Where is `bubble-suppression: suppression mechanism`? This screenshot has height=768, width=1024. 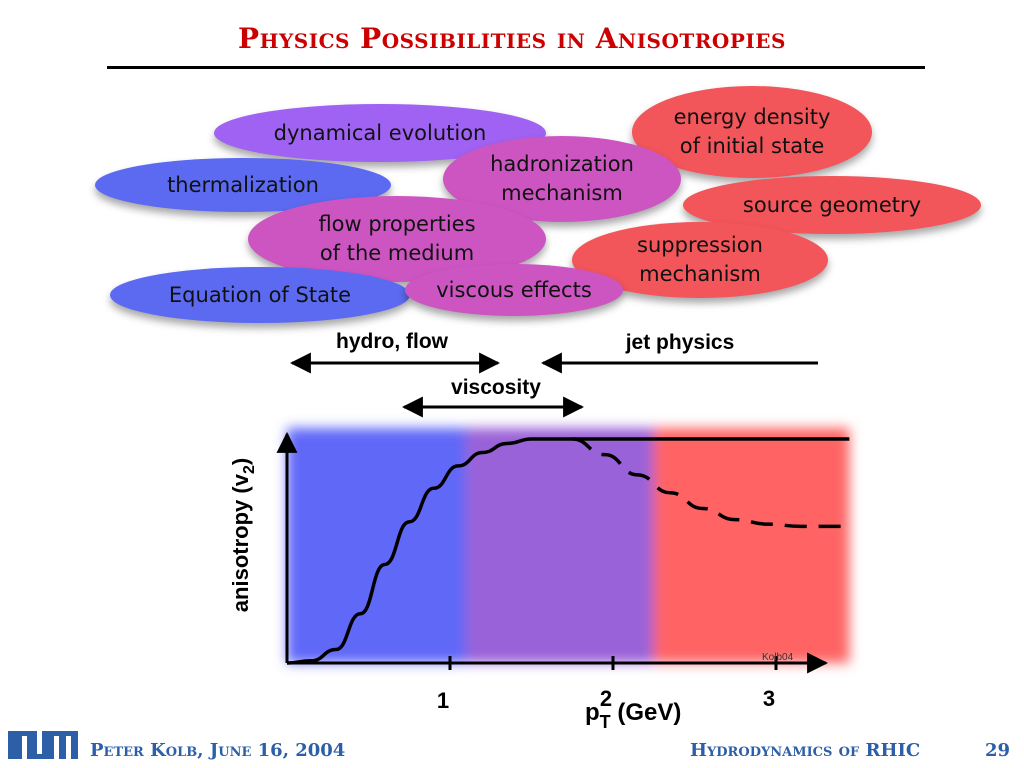 bubble-suppression: suppression mechanism is located at coordinates (700, 260).